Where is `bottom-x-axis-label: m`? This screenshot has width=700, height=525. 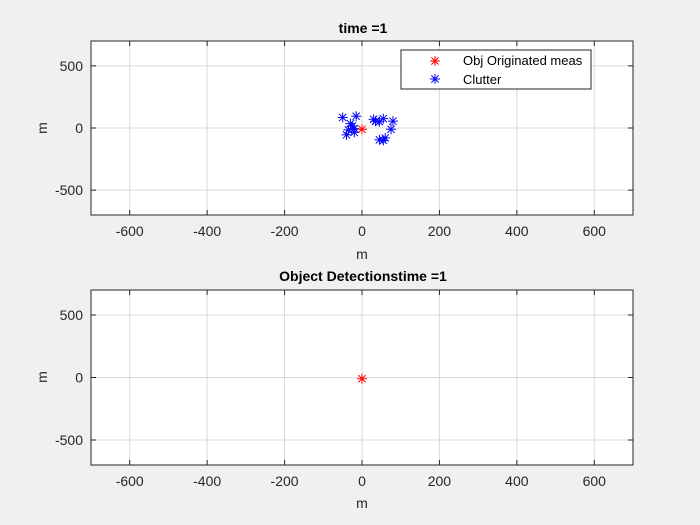
bottom-x-axis-label: m is located at coordinates (362, 503).